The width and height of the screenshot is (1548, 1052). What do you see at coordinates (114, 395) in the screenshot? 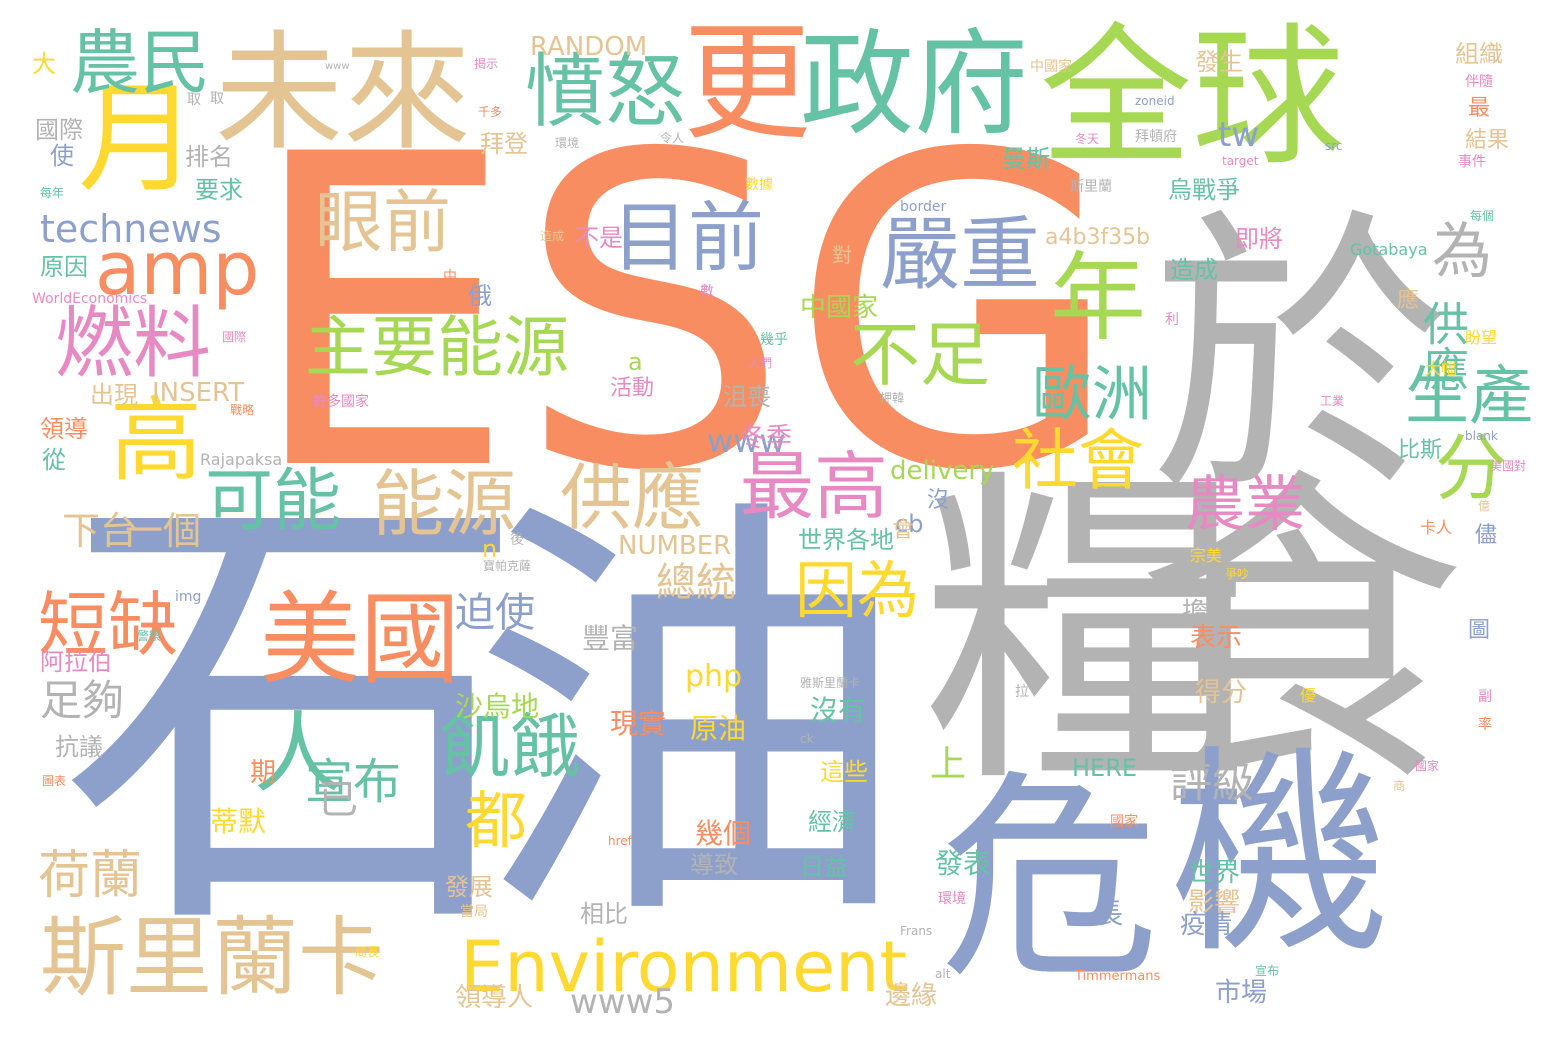
I see `cloud-word: 出現` at bounding box center [114, 395].